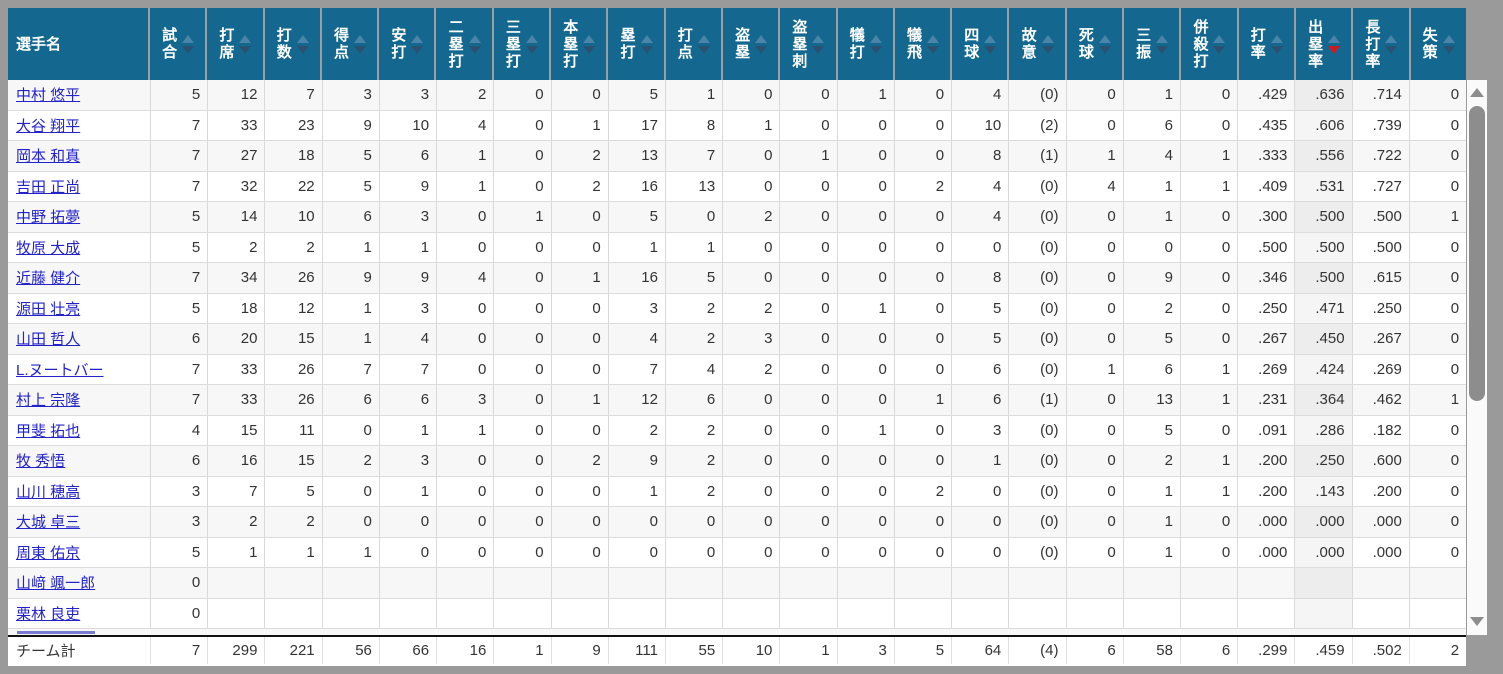  I want to click on column-header: 長打率, so click(1382, 44).